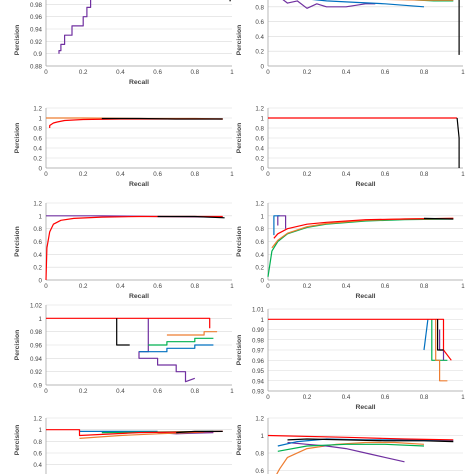 Image resolution: width=474 pixels, height=474 pixels. Describe the element at coordinates (258, 310) in the screenshot. I see `y-tick-label: 1.01` at that location.